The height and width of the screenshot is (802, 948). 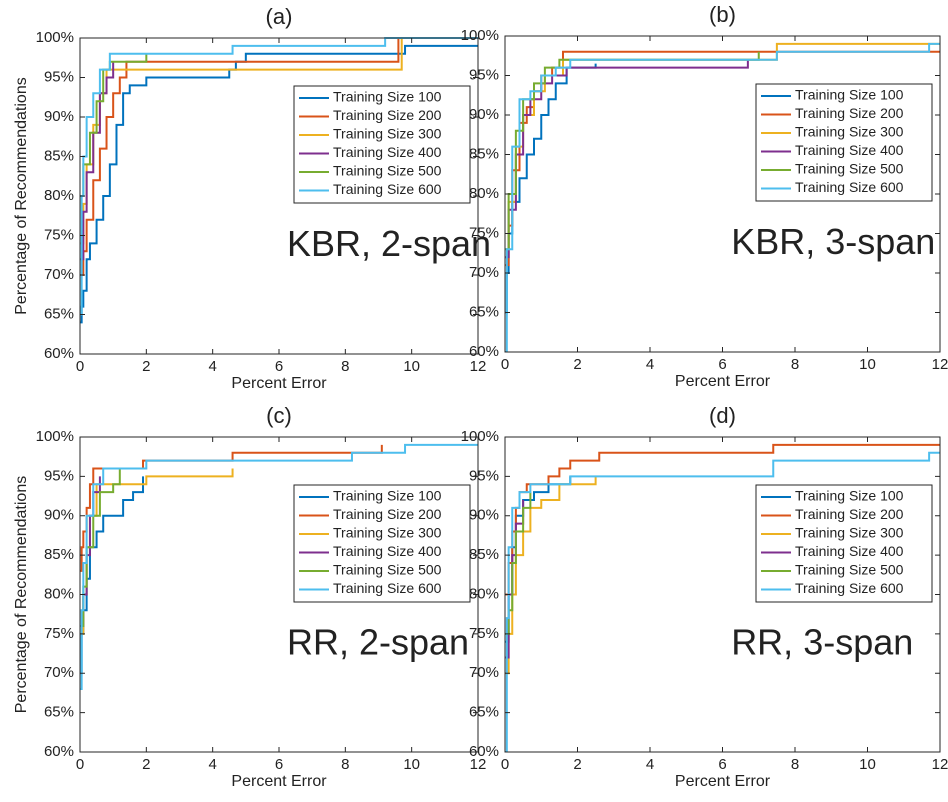 I want to click on chart-title: (a), so click(x=279, y=16).